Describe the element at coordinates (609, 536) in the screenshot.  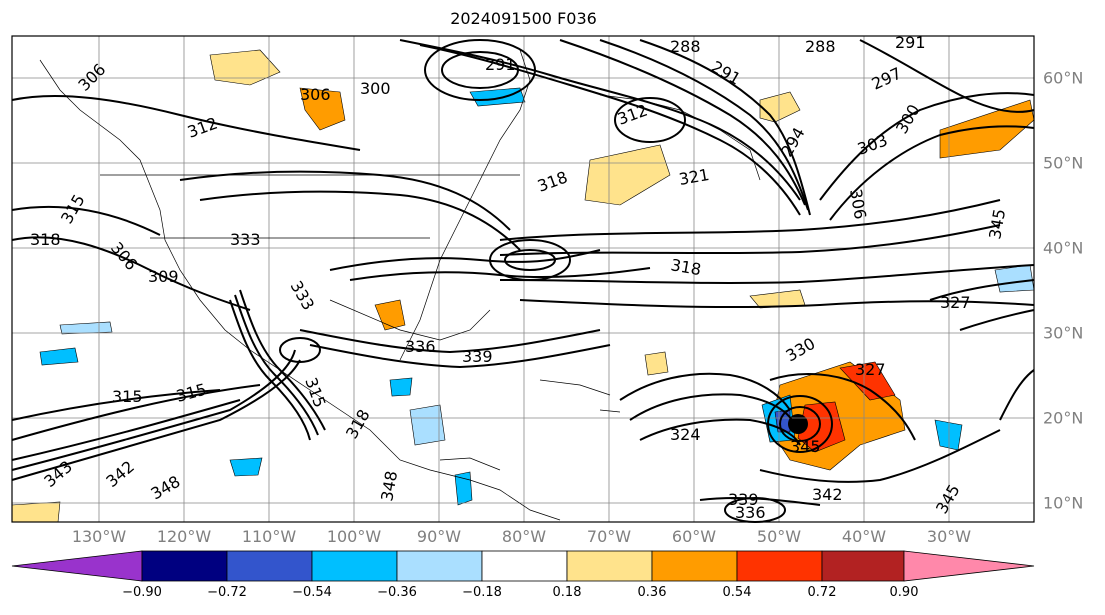
I see `longitude-label: 70°W` at that location.